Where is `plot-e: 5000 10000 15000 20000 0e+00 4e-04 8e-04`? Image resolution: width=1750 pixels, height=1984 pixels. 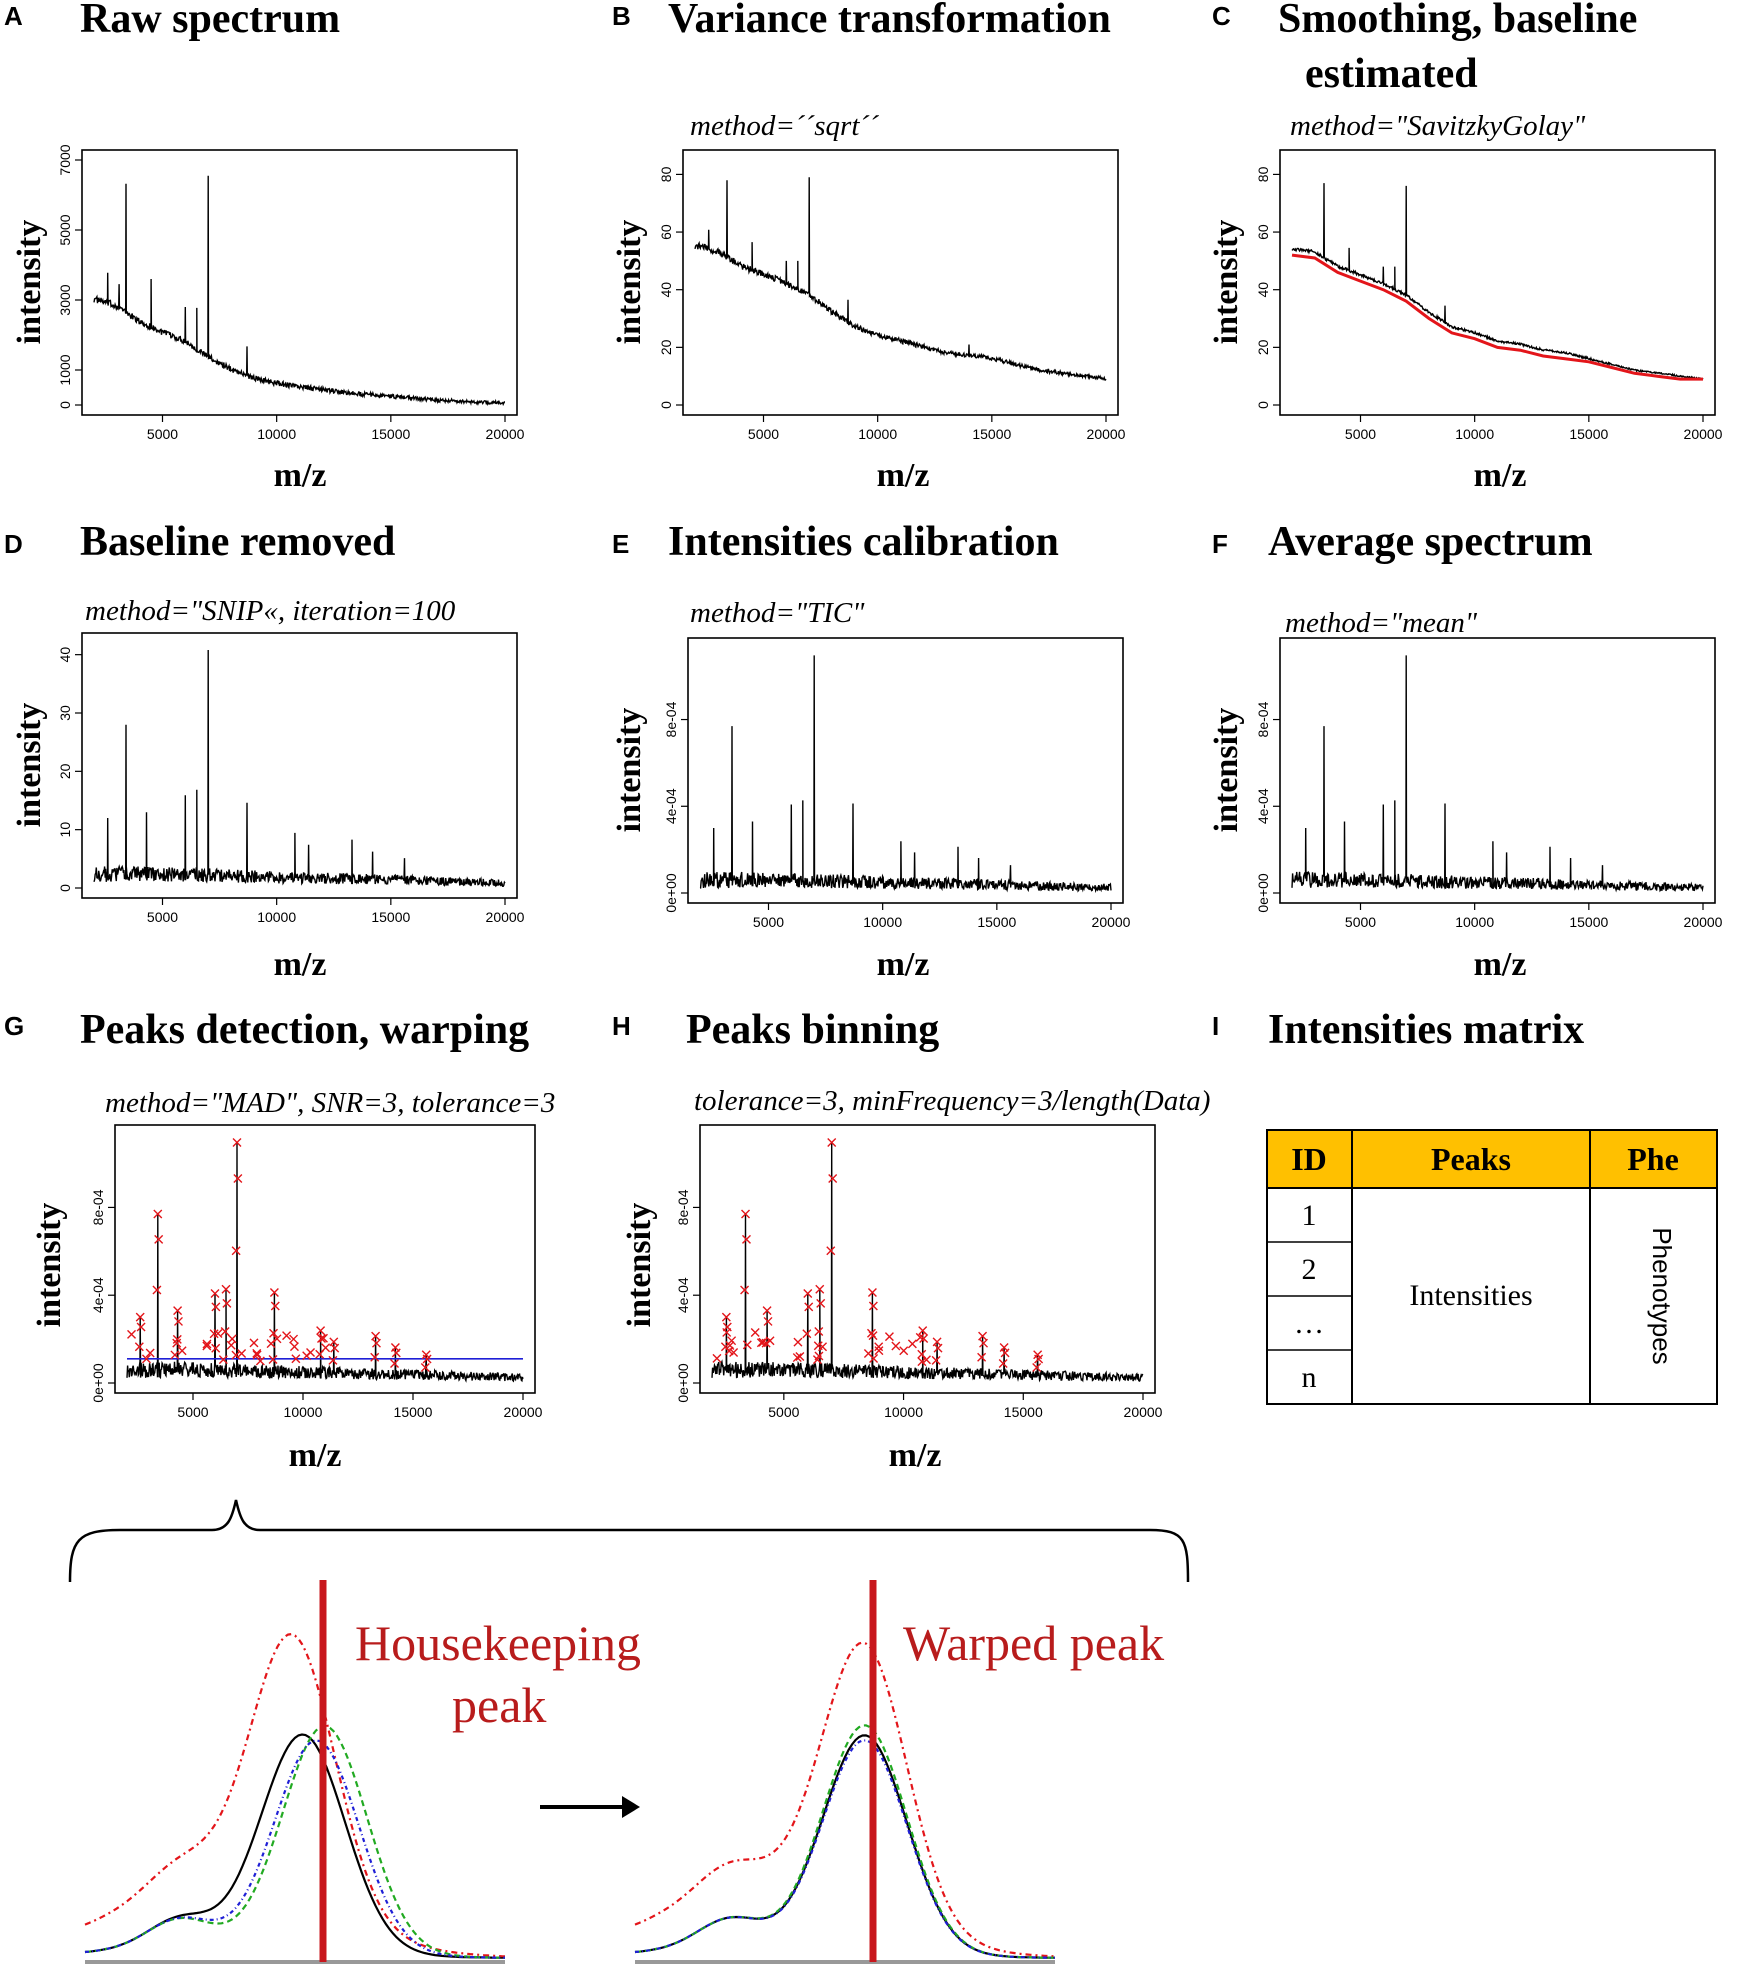
plot-e: 5000 10000 15000 20000 0e+00 4e-04 8e-04 is located at coordinates (897, 783).